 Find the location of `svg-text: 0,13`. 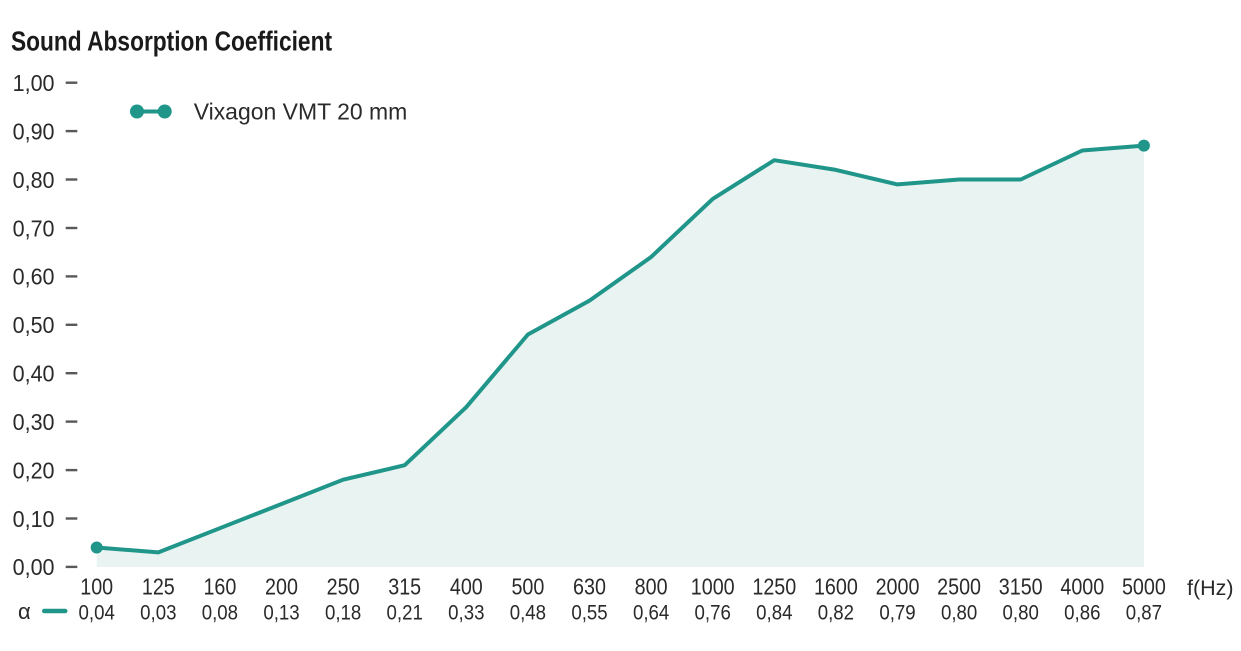

svg-text: 0,13 is located at coordinates (281, 613).